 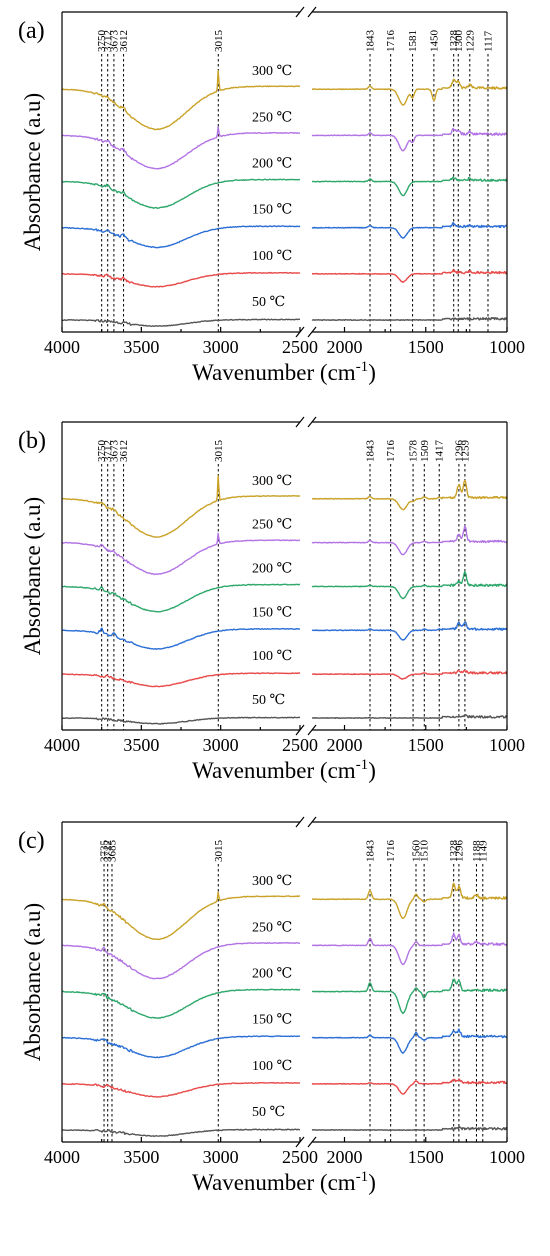 I want to click on peak-label: 1509, so click(x=425, y=451).